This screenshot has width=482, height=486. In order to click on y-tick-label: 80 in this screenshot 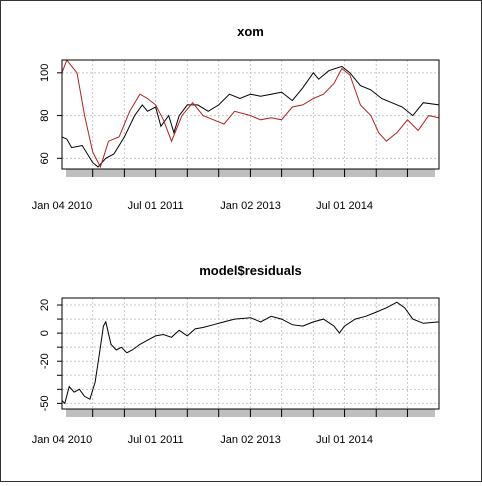, I will do `click(45, 115)`.